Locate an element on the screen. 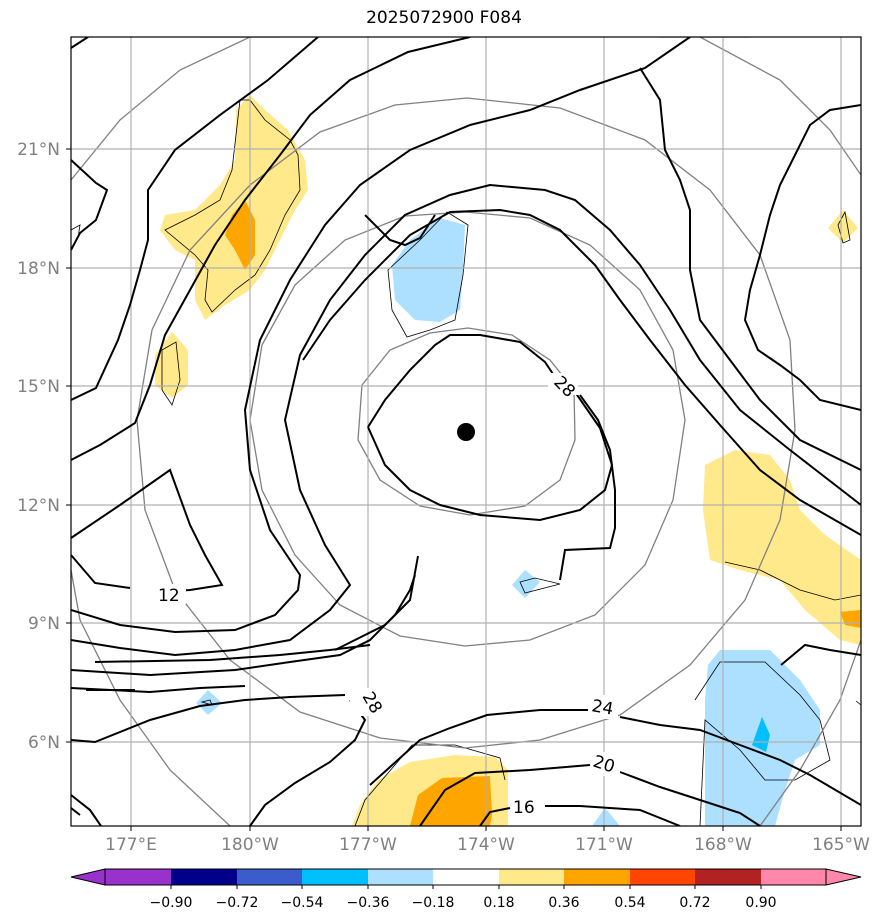 Image resolution: width=888 pixels, height=924 pixels. lon-label: 165°W is located at coordinates (841, 845).